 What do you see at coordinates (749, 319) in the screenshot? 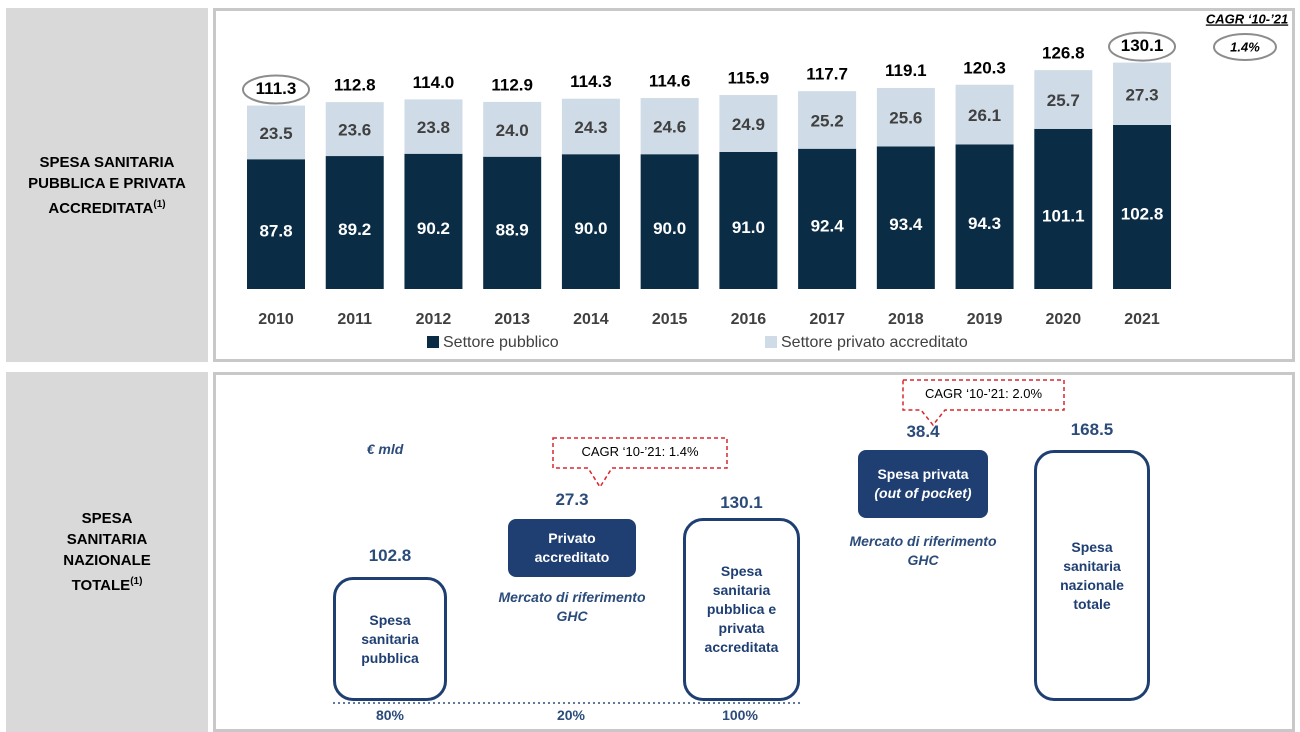
I see `x-tick-label: 2016` at bounding box center [749, 319].